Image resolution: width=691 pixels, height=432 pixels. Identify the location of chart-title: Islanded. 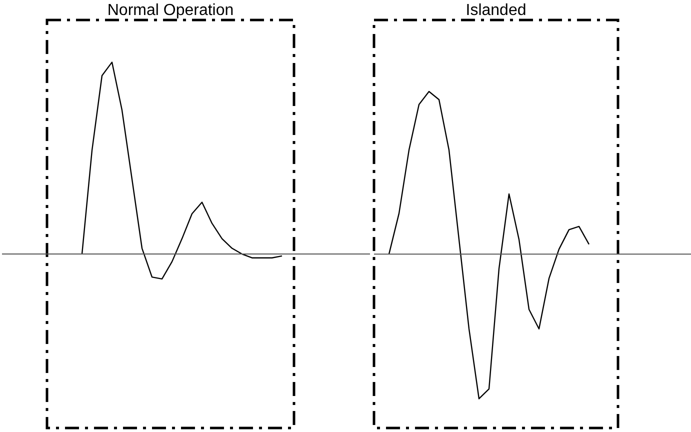
(496, 10).